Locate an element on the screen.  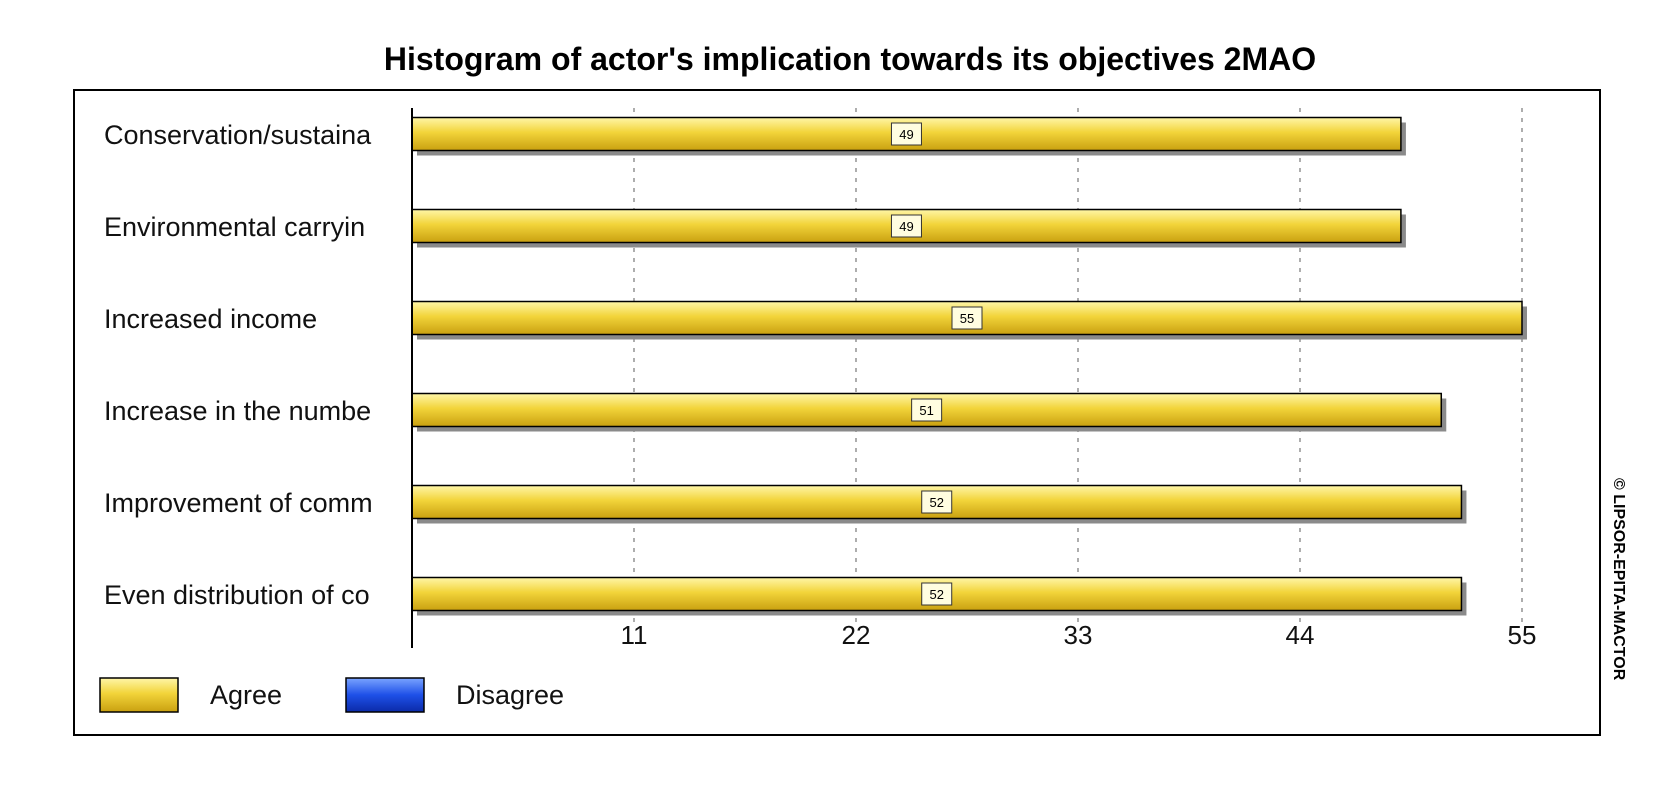
credit-text: © LIPSOR-EPITA-MACTOR is located at coordinates (1618, 579).